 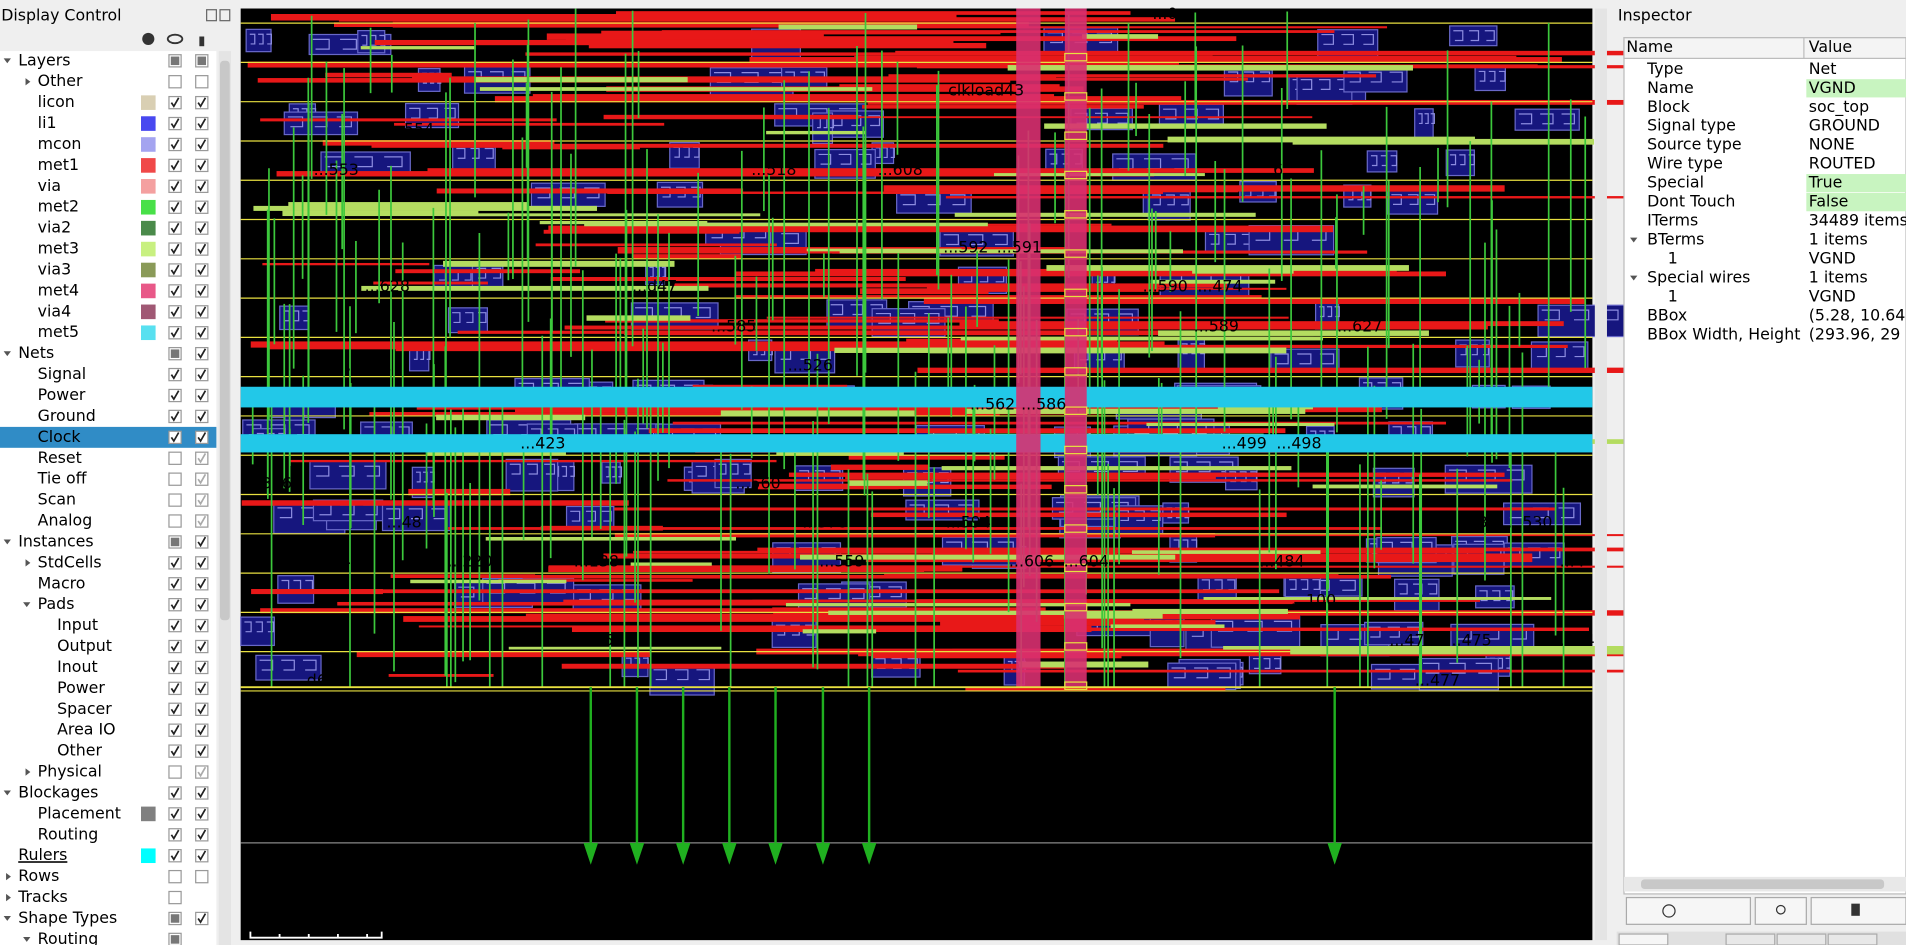 I want to click on row-label: Physical, so click(x=70, y=771).